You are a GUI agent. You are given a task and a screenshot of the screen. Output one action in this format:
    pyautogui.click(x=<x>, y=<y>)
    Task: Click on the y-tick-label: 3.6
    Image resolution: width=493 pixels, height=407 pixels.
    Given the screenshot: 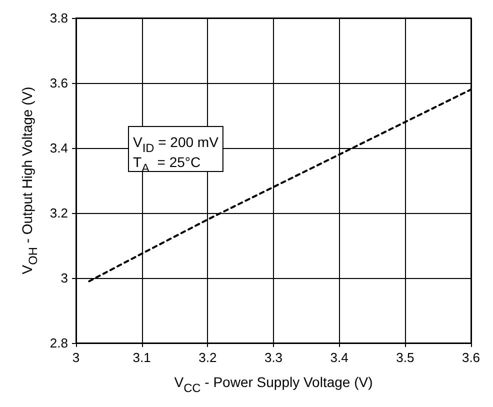 What is the action you would take?
    pyautogui.click(x=59, y=83)
    